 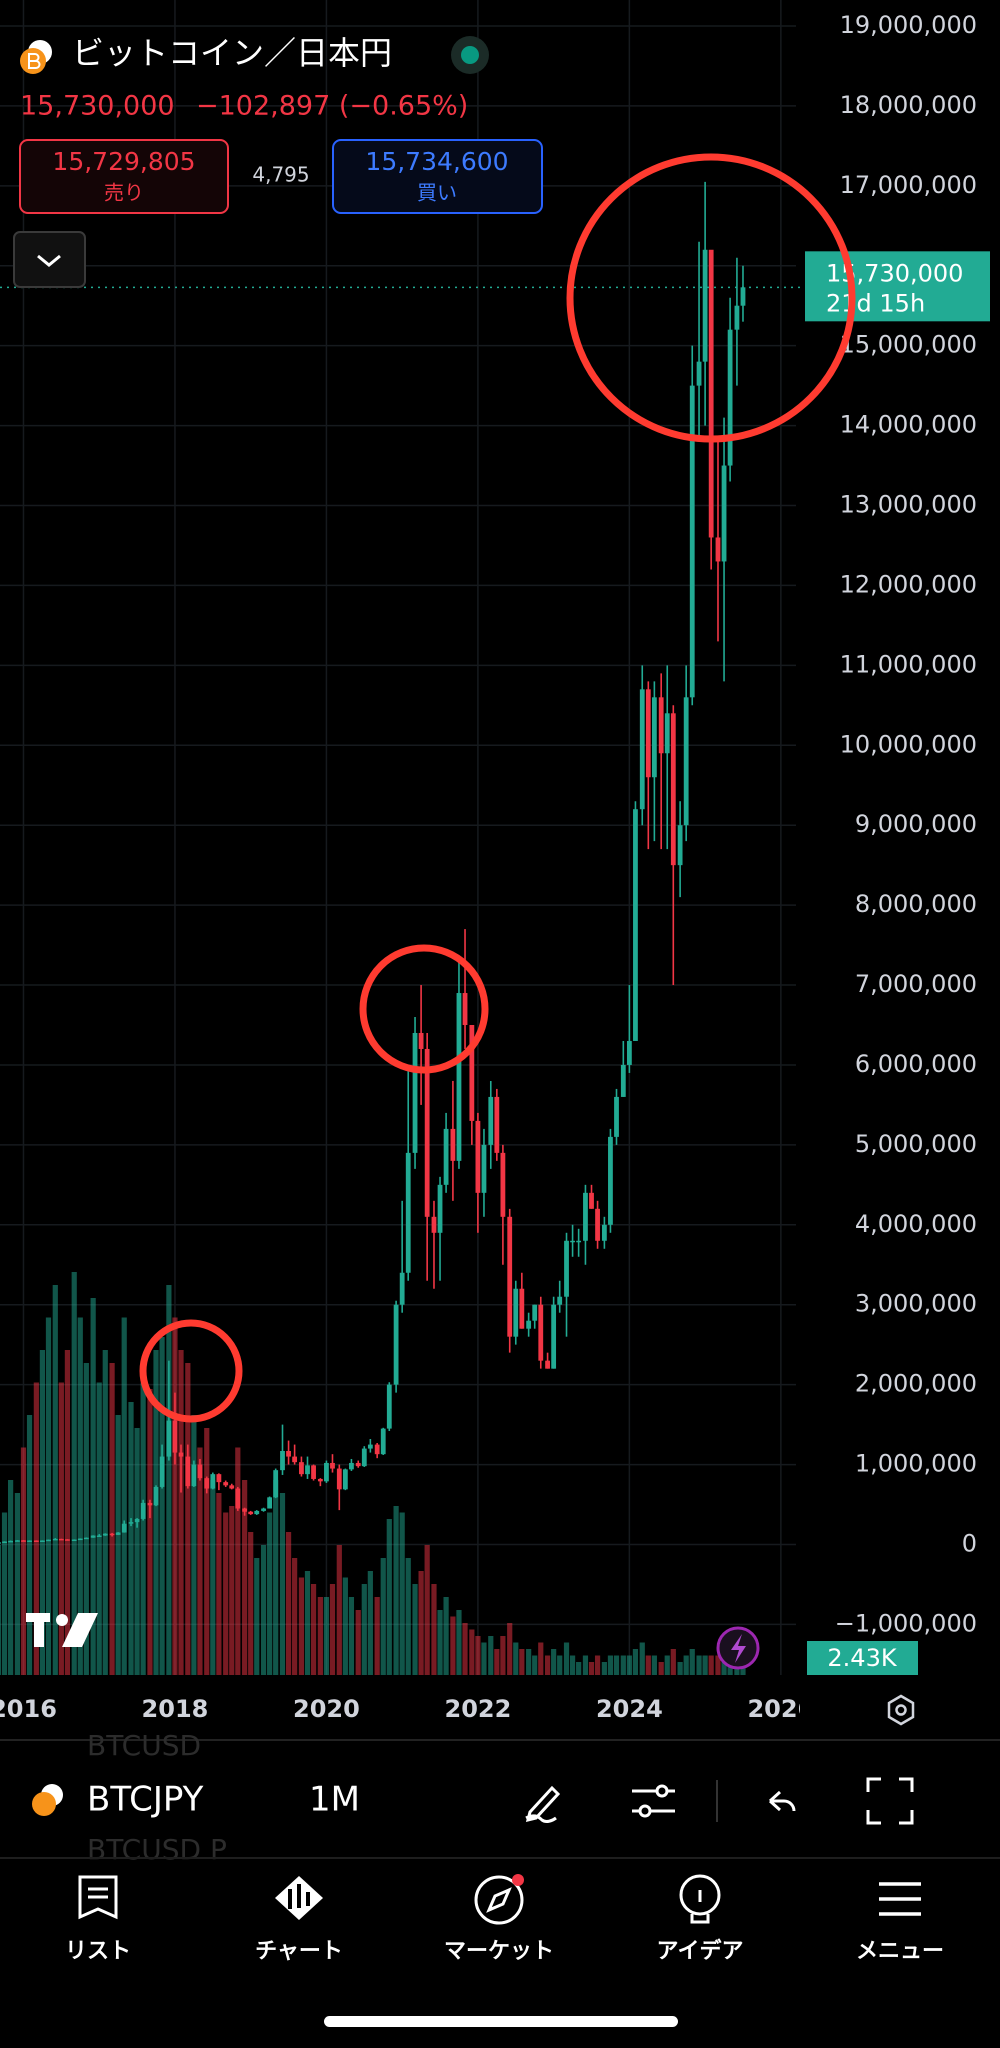 I want to click on nav-label: メニュー, so click(x=900, y=1951).